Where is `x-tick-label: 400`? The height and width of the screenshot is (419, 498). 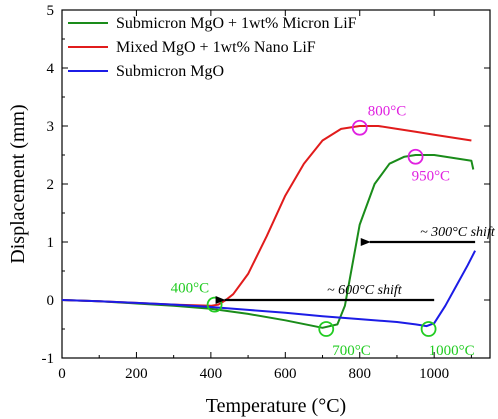 x-tick-label: 400 is located at coordinates (211, 374).